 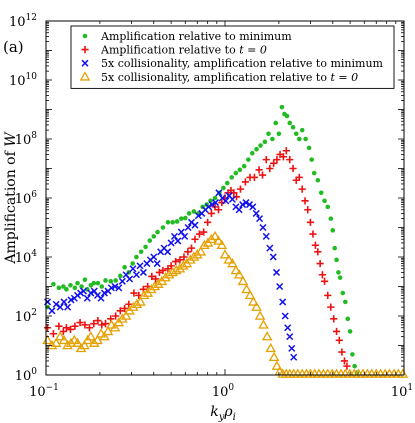 I want to click on y-tick-label: 106, so click(x=26, y=198).